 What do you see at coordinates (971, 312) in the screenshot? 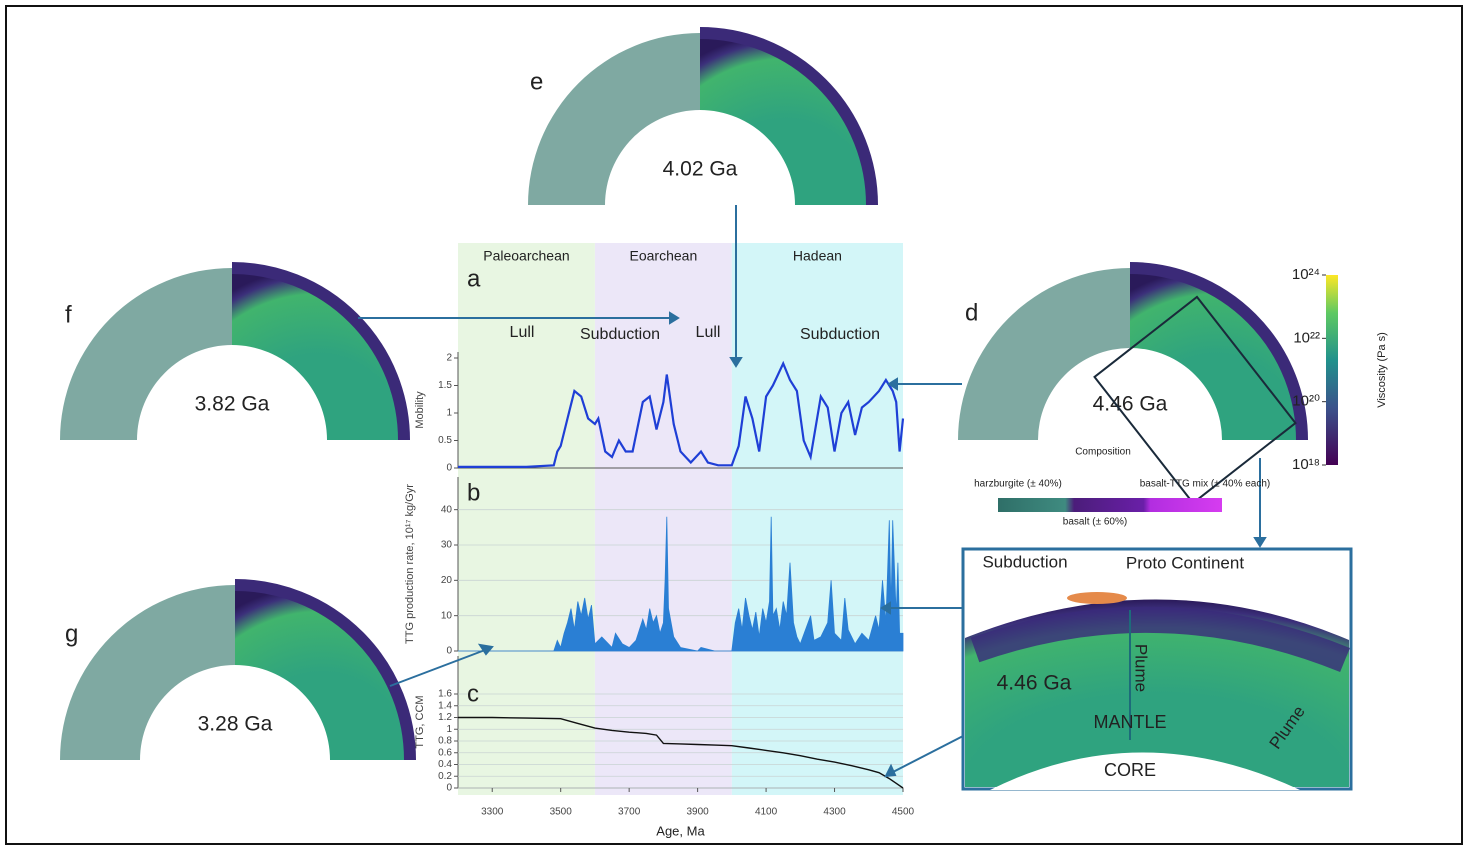
I see `panel-label: d` at bounding box center [971, 312].